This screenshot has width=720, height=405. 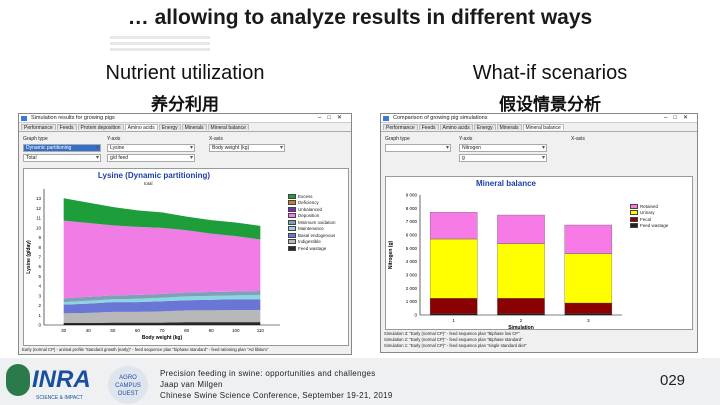 I want to click on tab-protein-deposition: Protein deposition, so click(x=100, y=127).